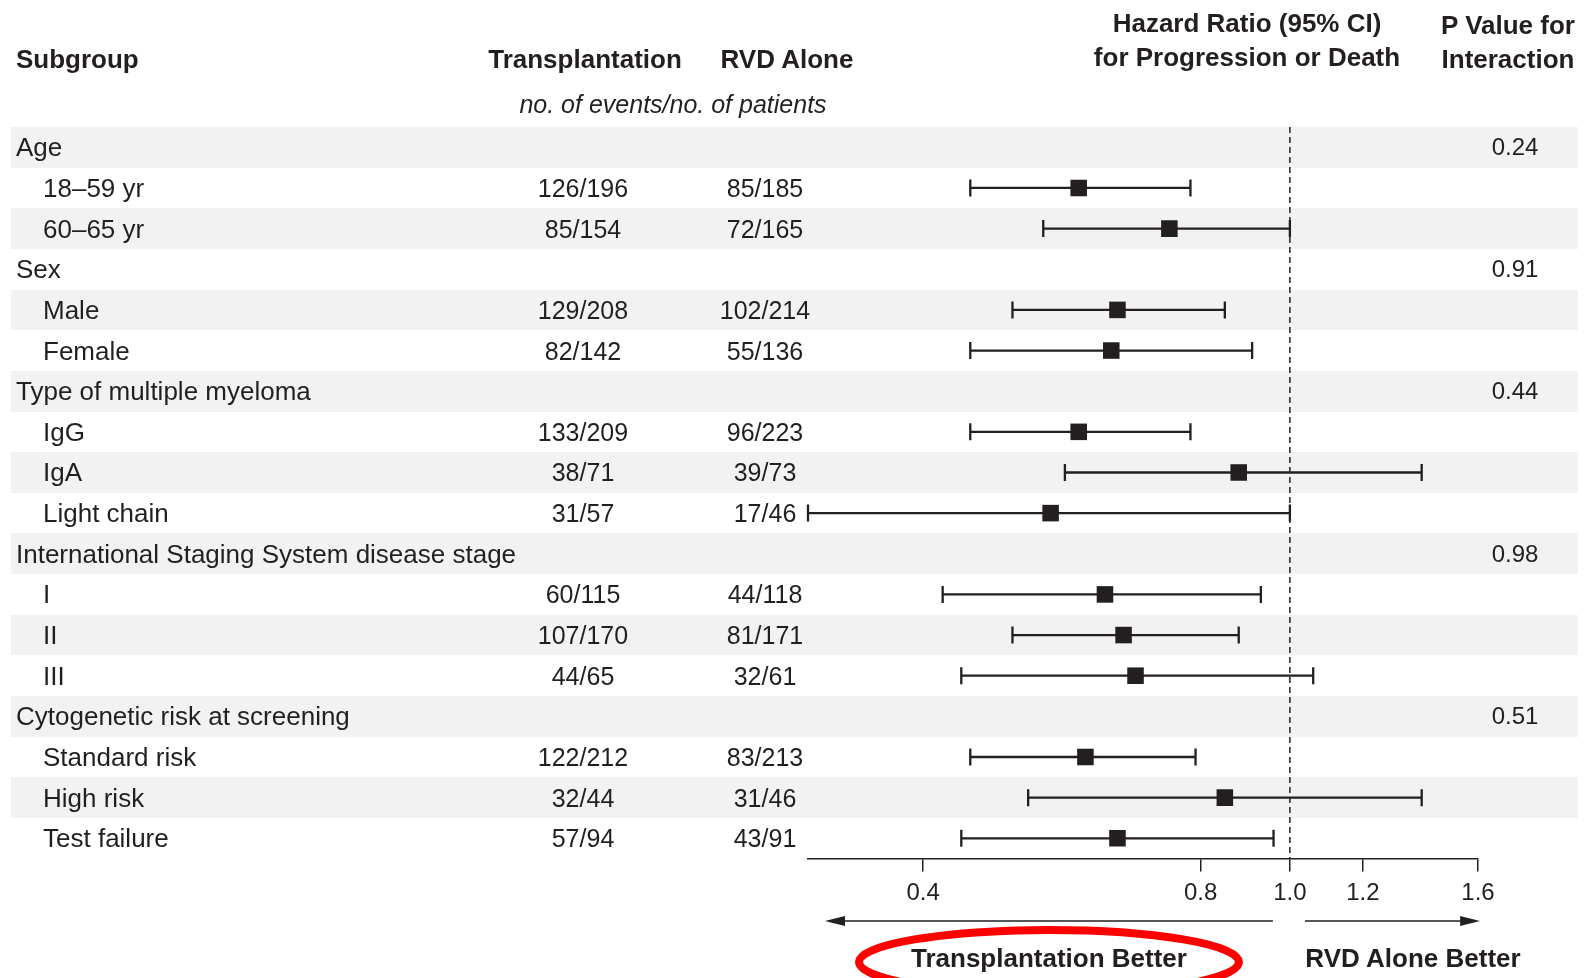 The width and height of the screenshot is (1593, 978). Describe the element at coordinates (1515, 147) in the screenshot. I see `category-label: 0.24` at that location.